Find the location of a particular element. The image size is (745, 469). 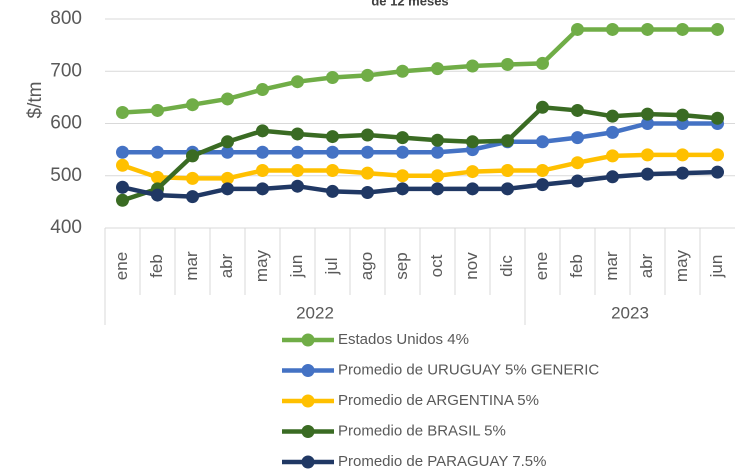

legend-label: Promedio de ARGENTINA 5% is located at coordinates (438, 400).